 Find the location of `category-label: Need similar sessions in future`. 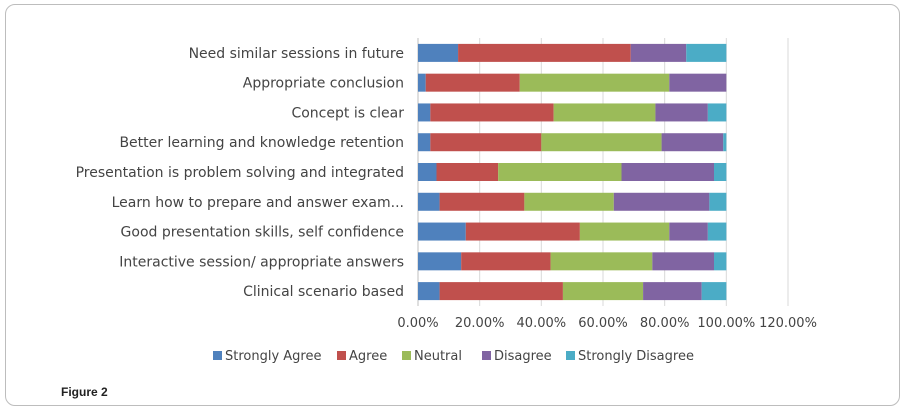

category-label: Need similar sessions in future is located at coordinates (296, 54).